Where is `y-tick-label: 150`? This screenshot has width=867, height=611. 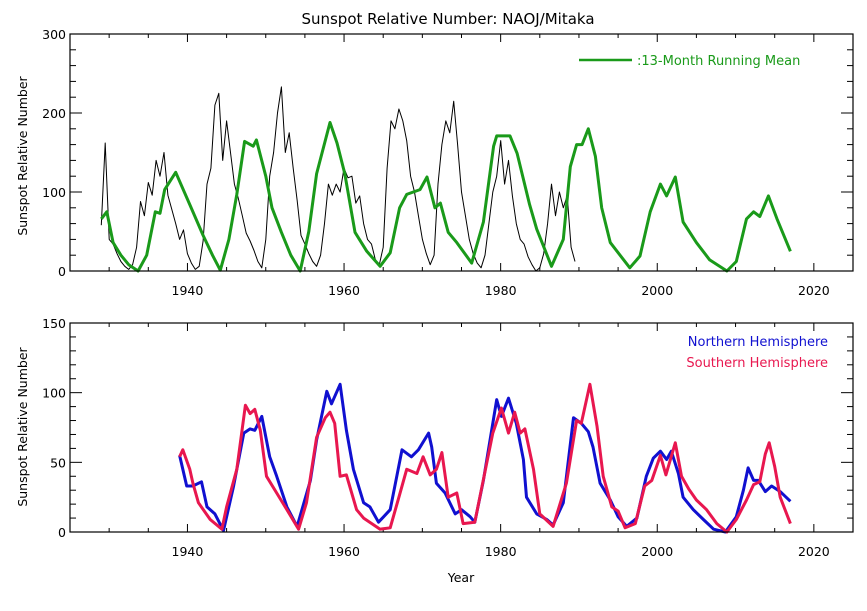 y-tick-label: 150 is located at coordinates (54, 323).